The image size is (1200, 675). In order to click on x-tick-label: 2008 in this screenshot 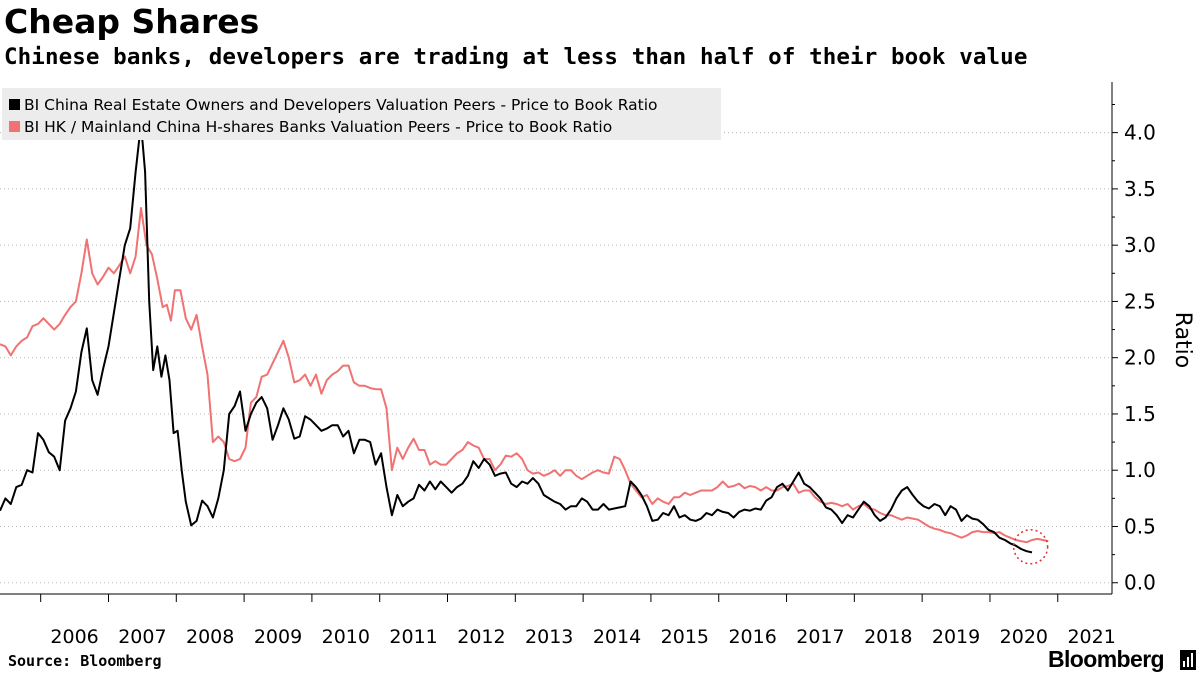, I will do `click(210, 637)`.